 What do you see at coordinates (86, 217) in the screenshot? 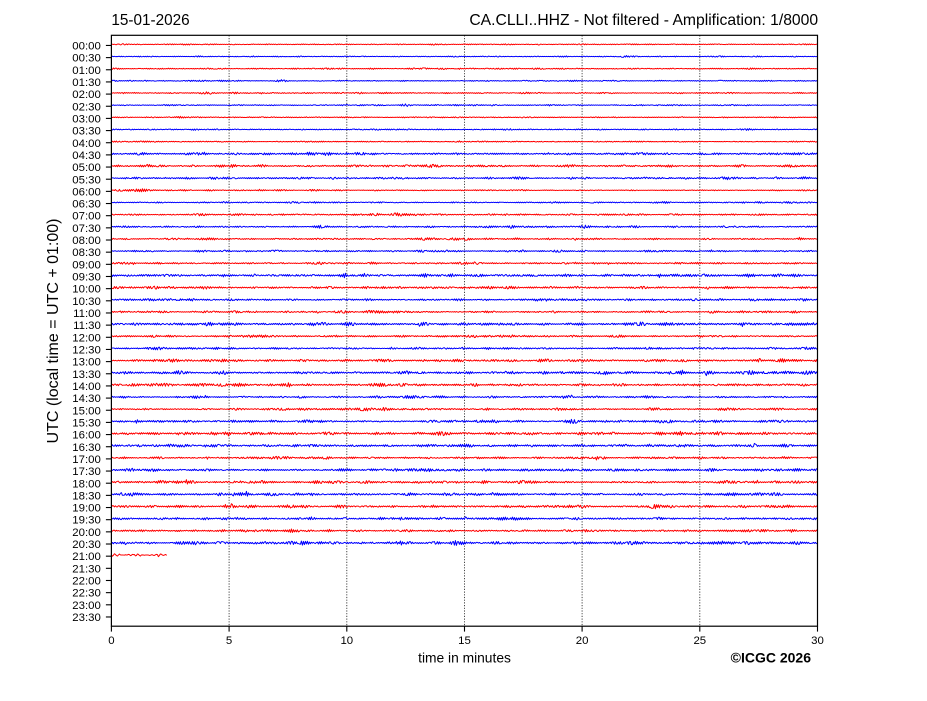
I see `svg-text: 07:00` at bounding box center [86, 217].